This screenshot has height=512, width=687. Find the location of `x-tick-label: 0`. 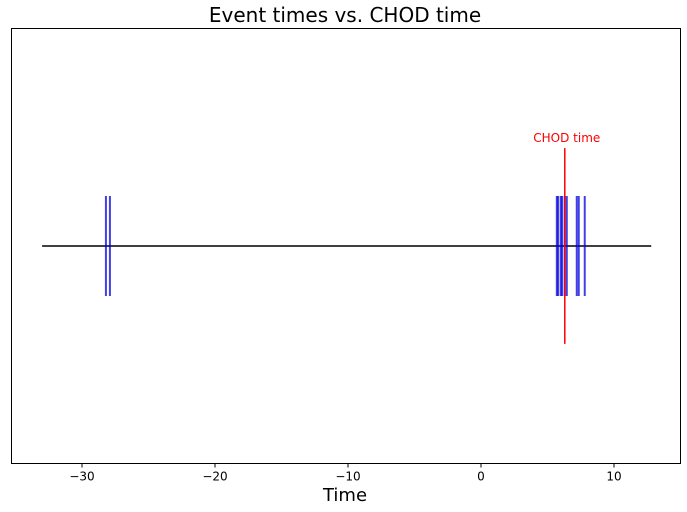

x-tick-label: 0 is located at coordinates (481, 477).